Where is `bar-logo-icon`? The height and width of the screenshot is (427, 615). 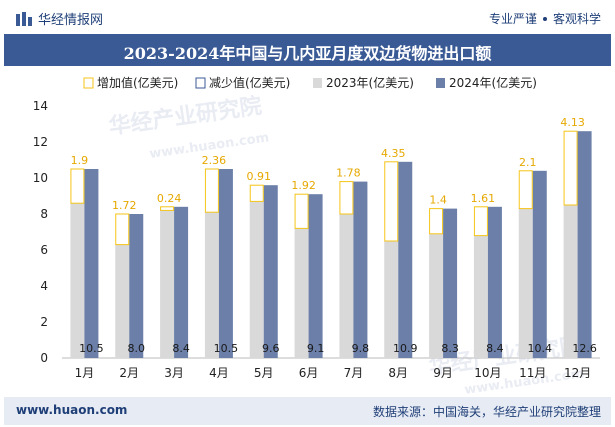 bar-logo-icon is located at coordinates (24, 18).